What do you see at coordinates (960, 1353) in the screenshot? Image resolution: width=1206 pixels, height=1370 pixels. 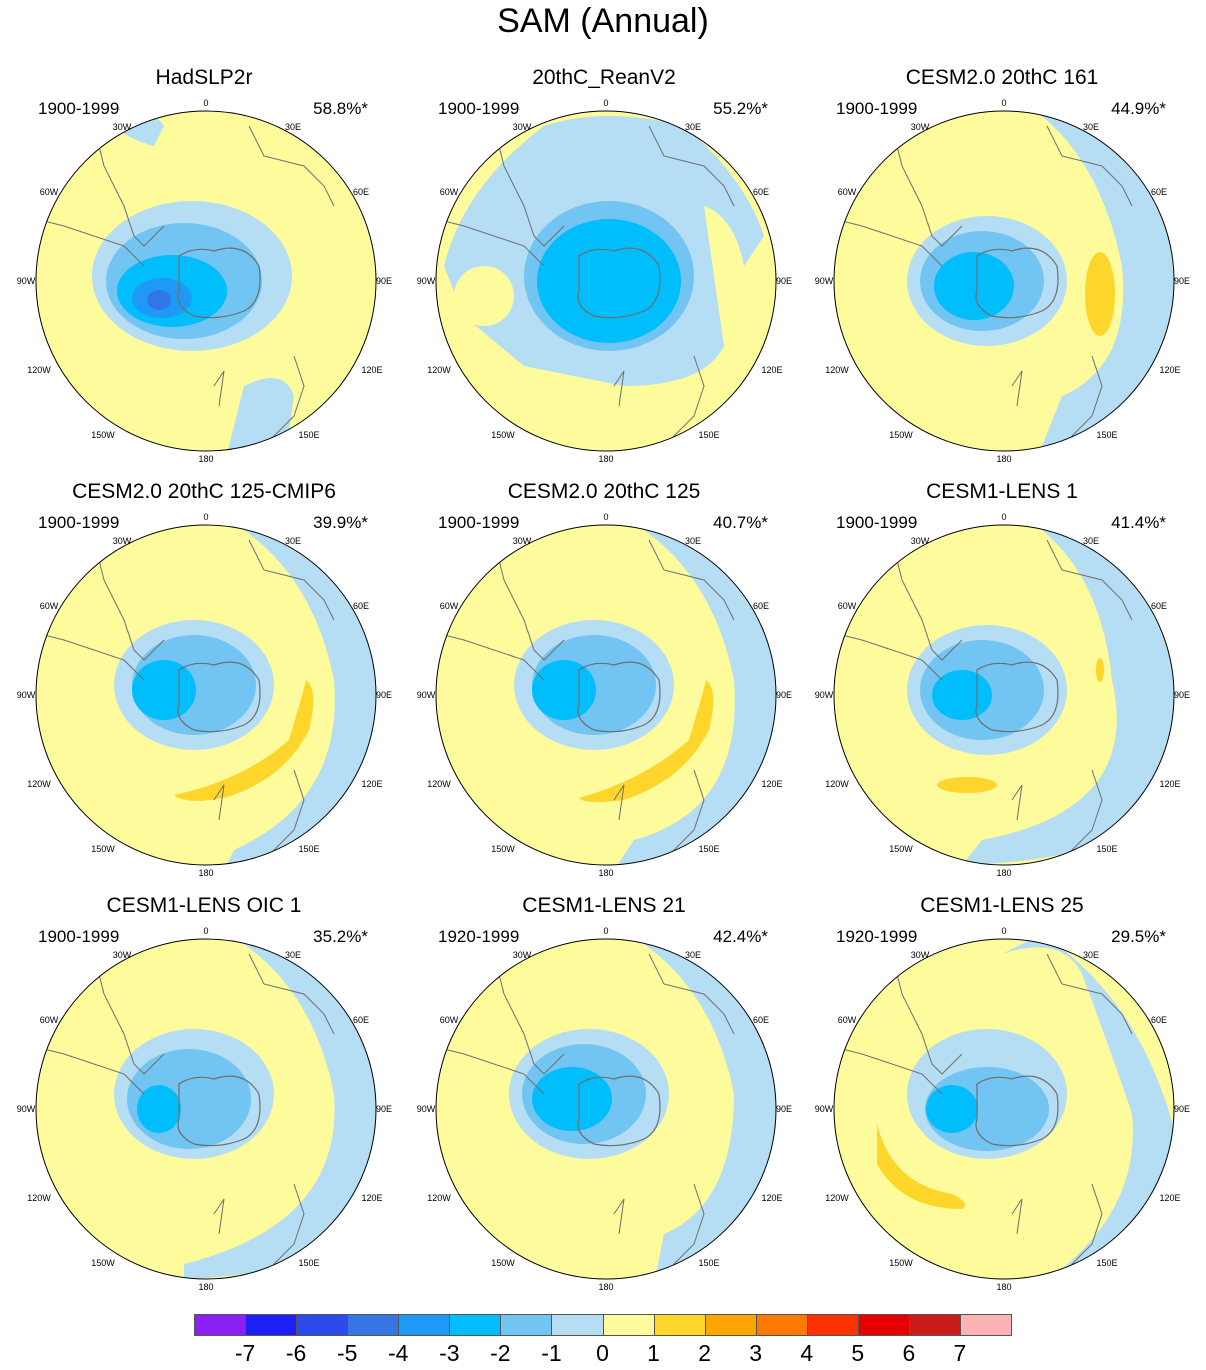 I see `colorbar-label: 7` at bounding box center [960, 1353].